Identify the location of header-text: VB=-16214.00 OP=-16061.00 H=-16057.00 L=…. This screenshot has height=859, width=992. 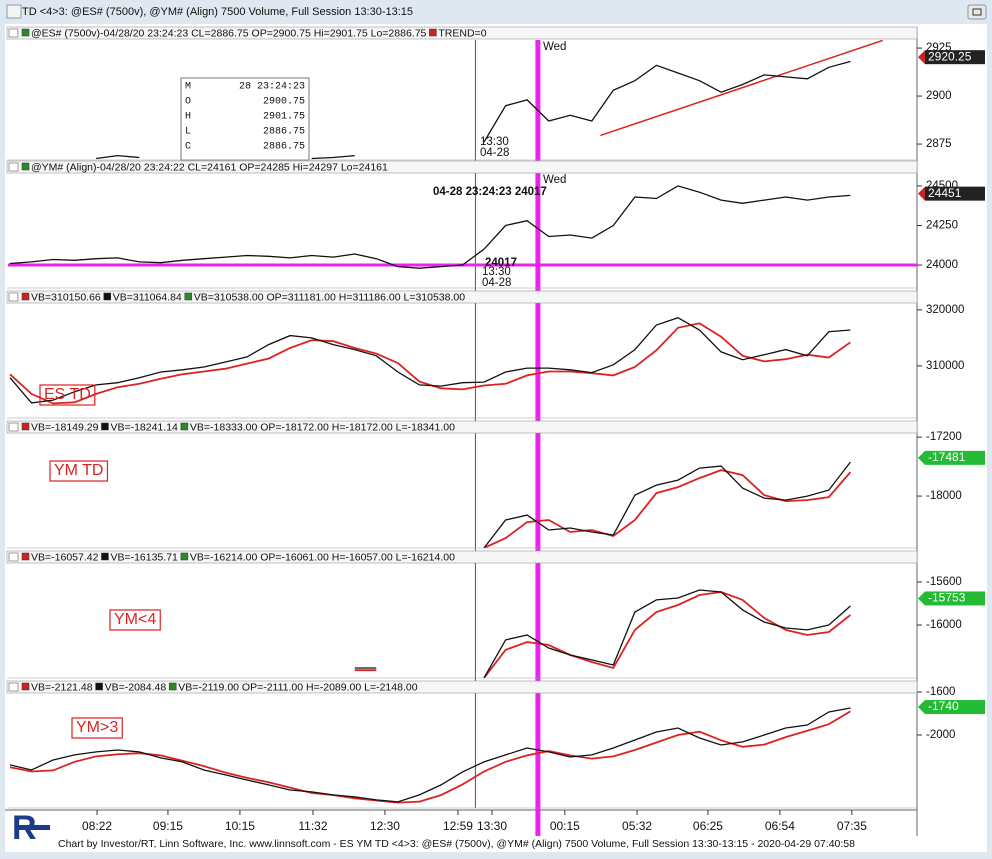
(322, 557).